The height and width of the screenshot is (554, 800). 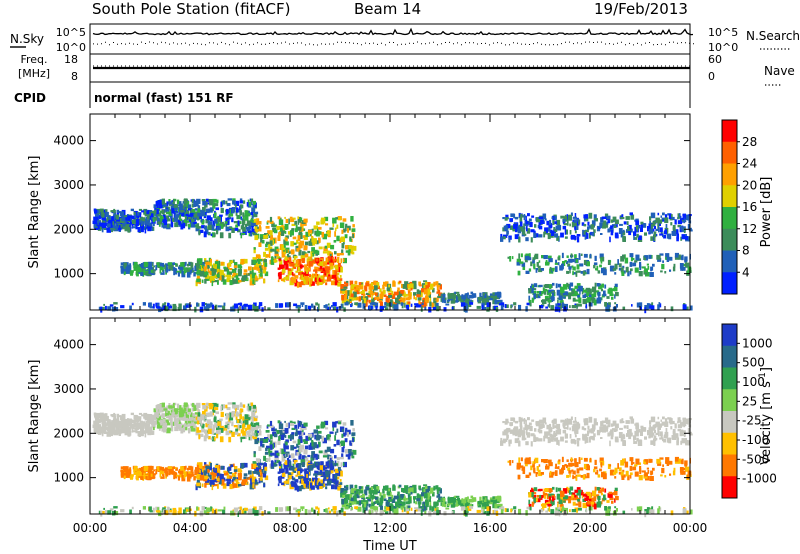 I want to click on cpid-label: CPID, so click(x=30, y=98).